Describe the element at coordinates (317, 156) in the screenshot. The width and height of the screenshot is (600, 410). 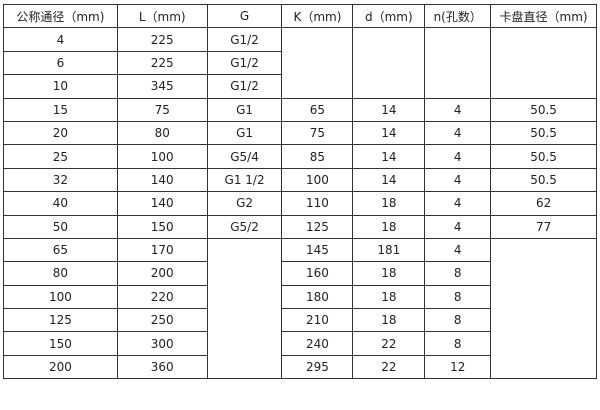
I see `cell-k: 85` at that location.